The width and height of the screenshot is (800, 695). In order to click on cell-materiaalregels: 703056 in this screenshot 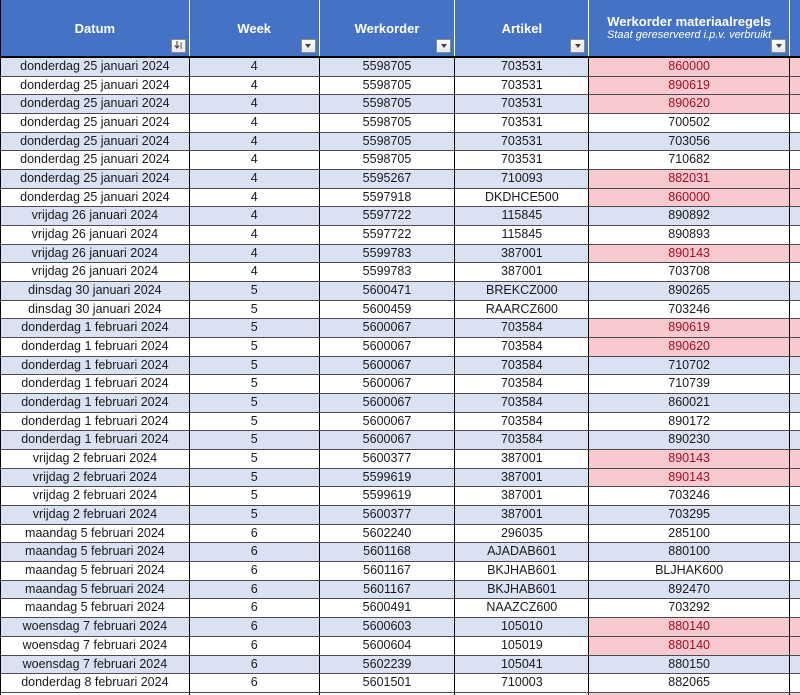, I will do `click(689, 141)`.